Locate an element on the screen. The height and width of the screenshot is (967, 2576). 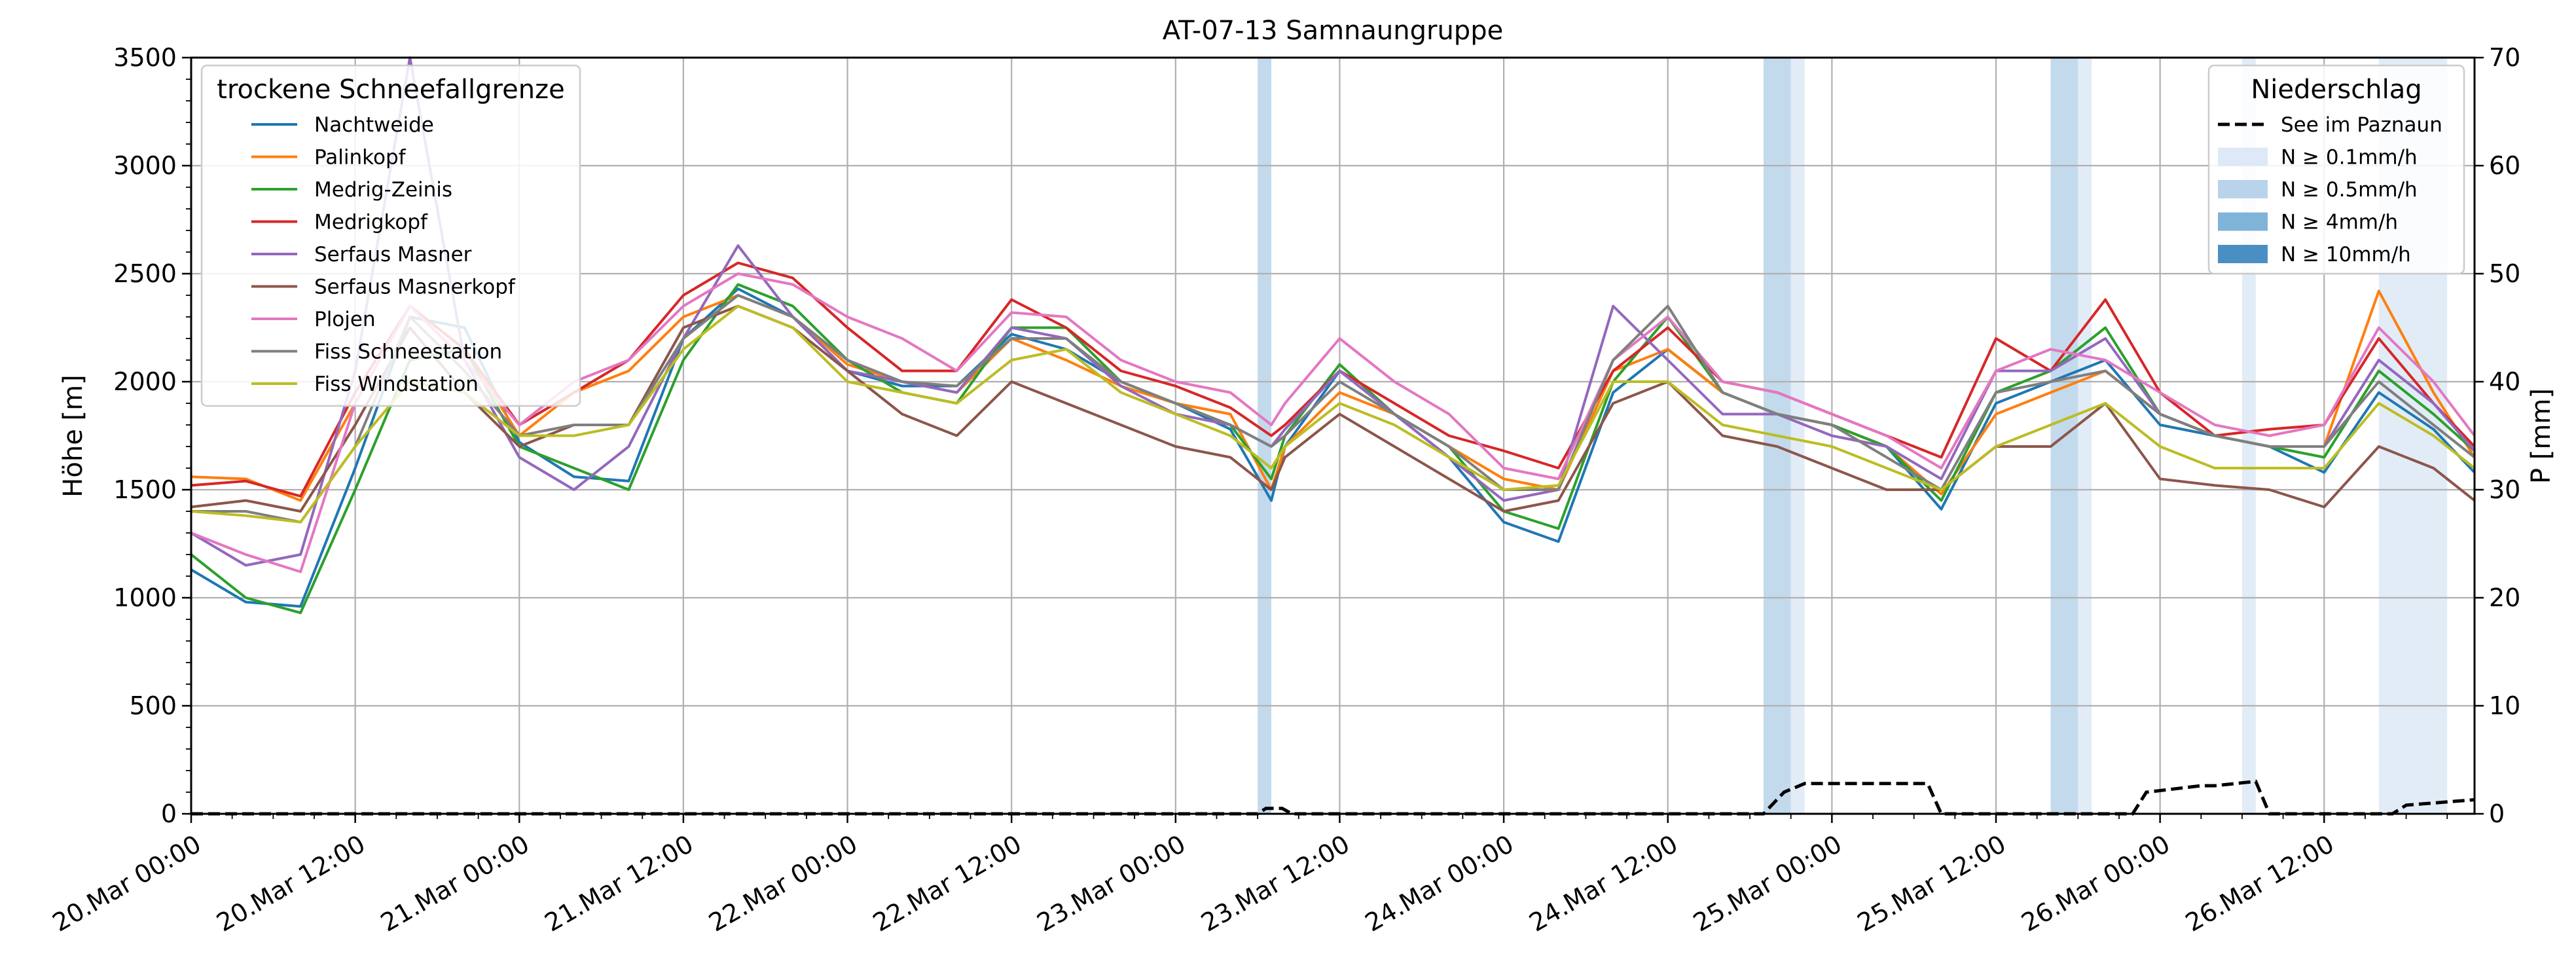
legend-box-right is located at coordinates (2336, 170).